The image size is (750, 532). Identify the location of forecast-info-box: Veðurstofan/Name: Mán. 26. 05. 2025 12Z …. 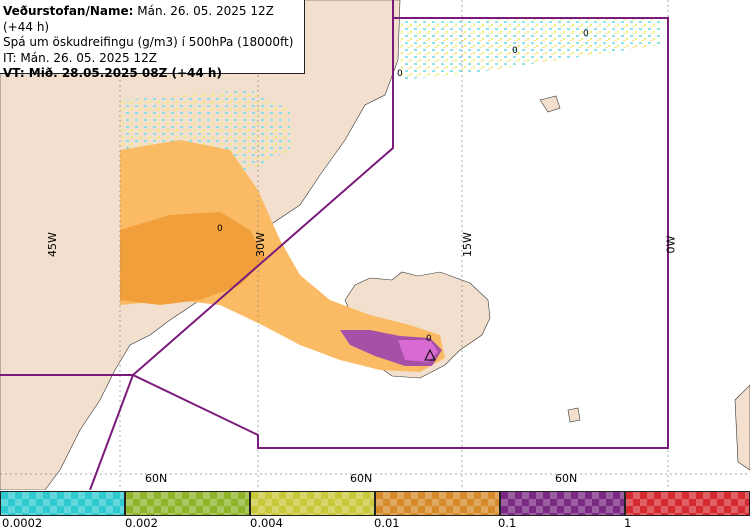
(152, 40).